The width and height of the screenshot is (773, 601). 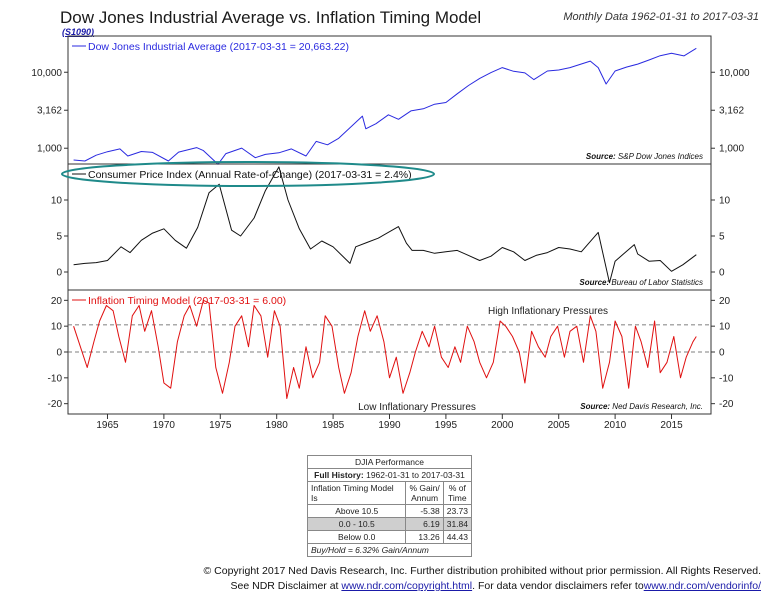 What do you see at coordinates (57, 201) in the screenshot?
I see `cpi-ytick-label-left: 10` at bounding box center [57, 201].